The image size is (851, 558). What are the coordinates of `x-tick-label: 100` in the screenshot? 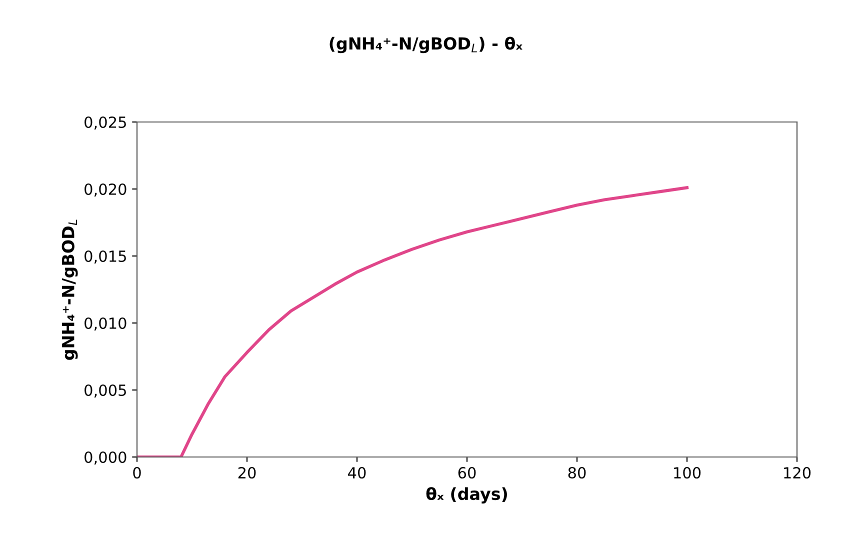 It's located at (687, 472).